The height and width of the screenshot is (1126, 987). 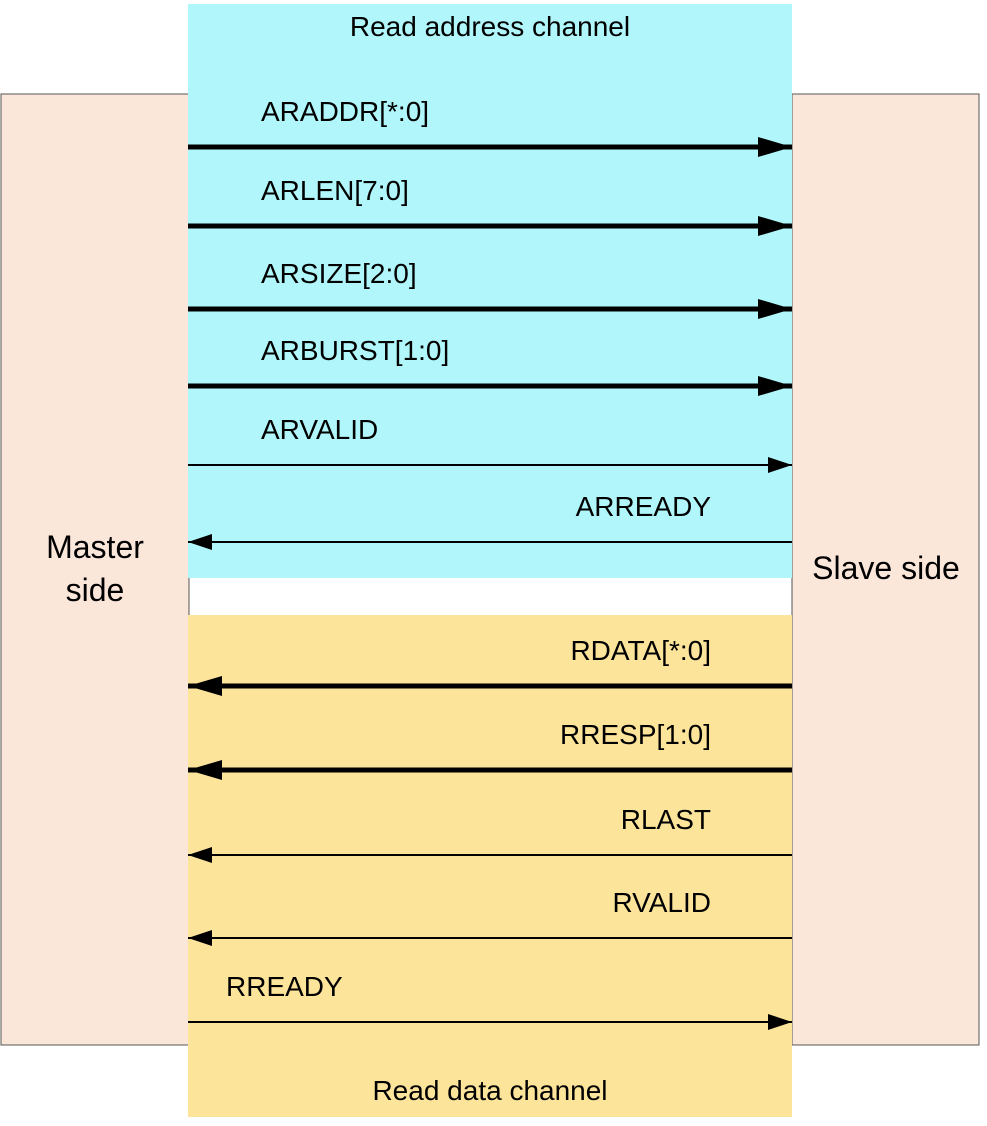 I want to click on arready-label: ARREADY, so click(x=644, y=506).